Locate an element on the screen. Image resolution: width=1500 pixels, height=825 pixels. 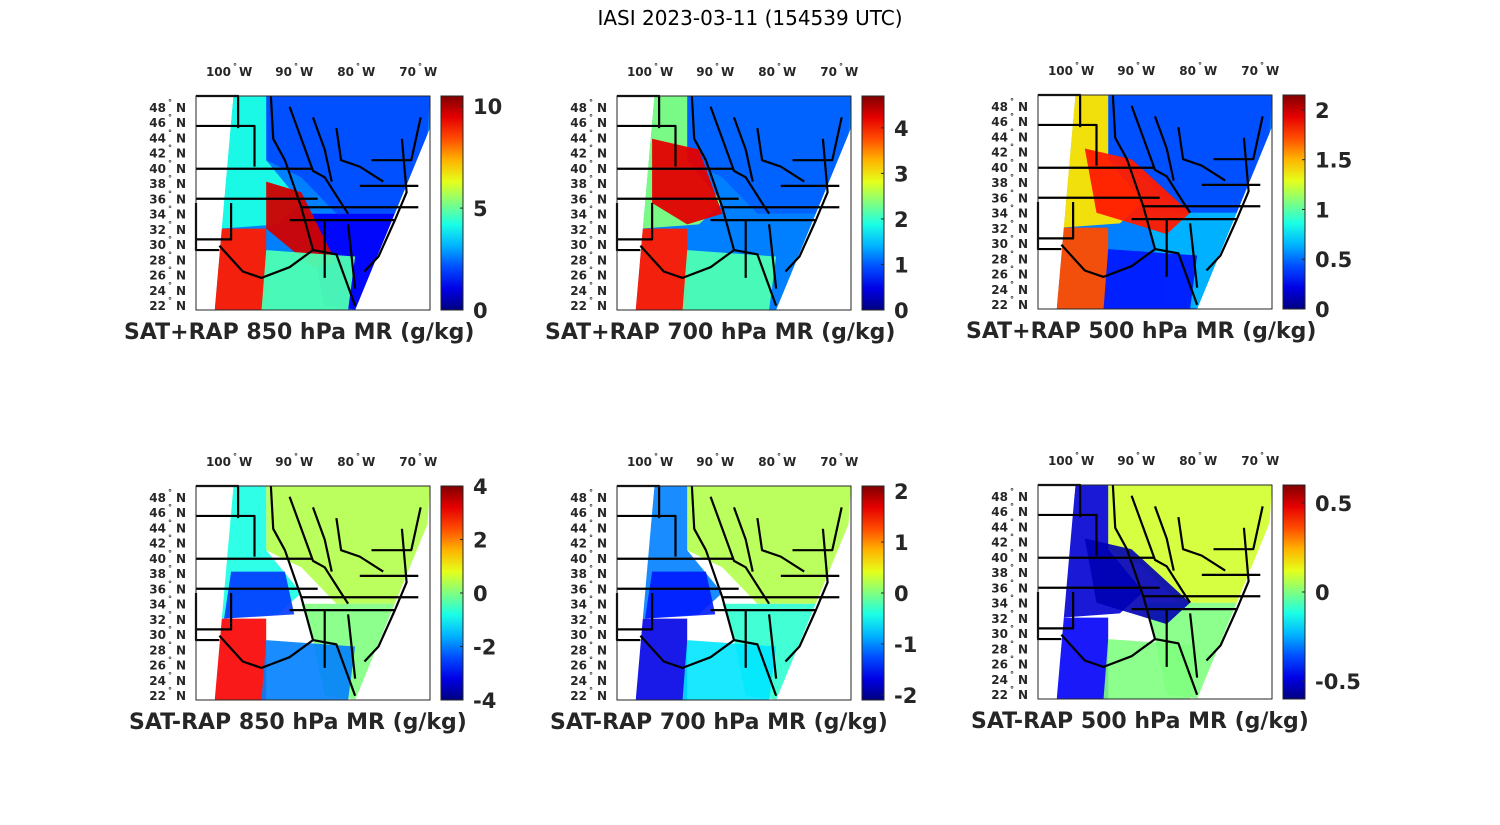
lon-tick-label: 90 is located at coordinates (1125, 461).